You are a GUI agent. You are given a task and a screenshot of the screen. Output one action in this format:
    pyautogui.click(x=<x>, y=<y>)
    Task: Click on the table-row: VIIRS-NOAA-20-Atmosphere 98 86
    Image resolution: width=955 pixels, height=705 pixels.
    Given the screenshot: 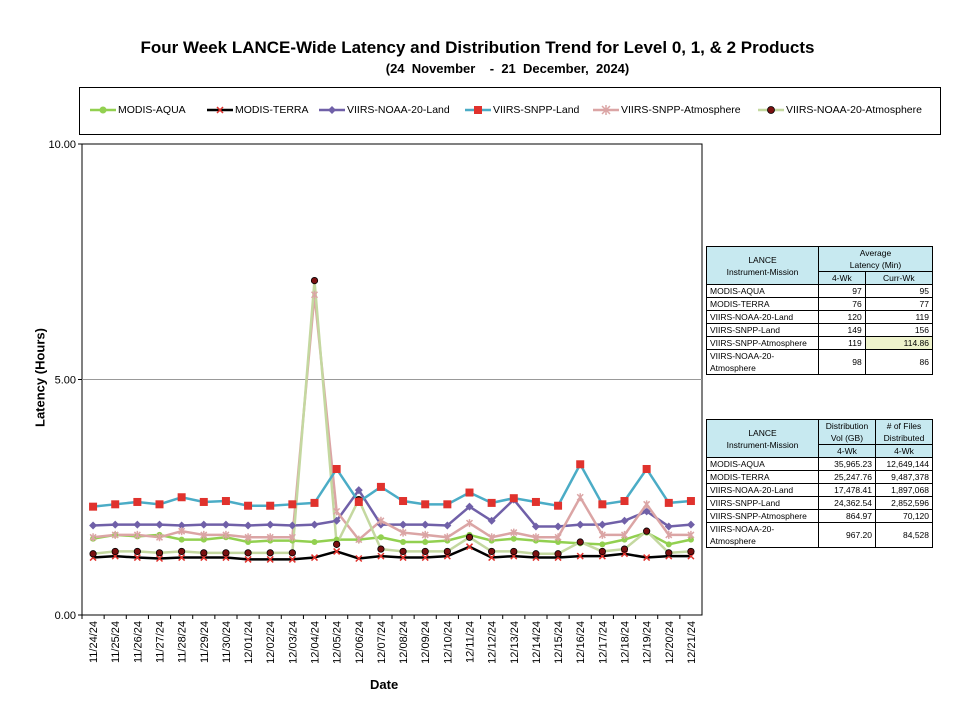 What is the action you would take?
    pyautogui.click(x=820, y=362)
    